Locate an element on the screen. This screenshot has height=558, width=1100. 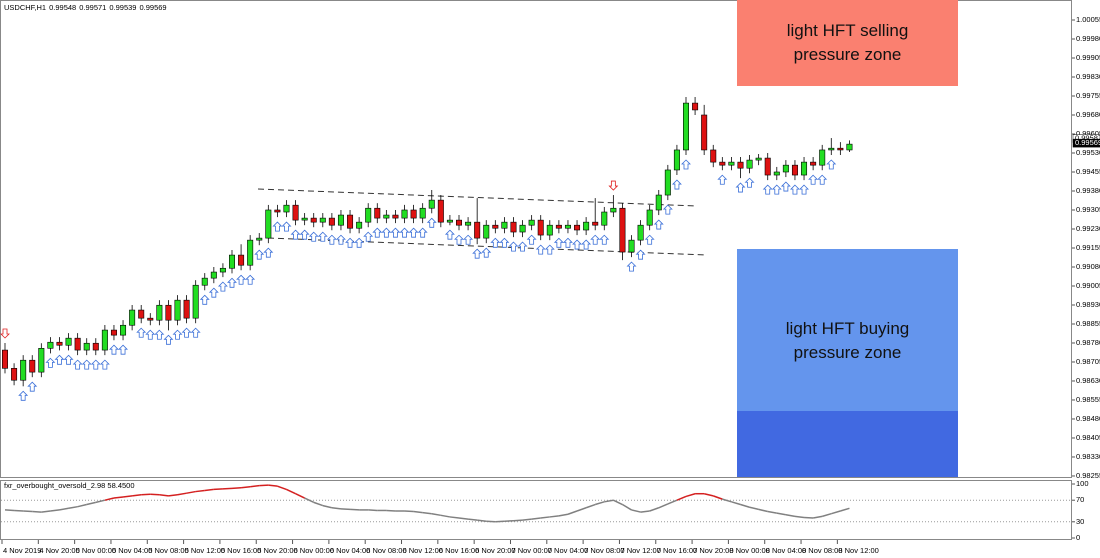
x-tick-label: 7 Nov 20:00 is located at coordinates (713, 550).